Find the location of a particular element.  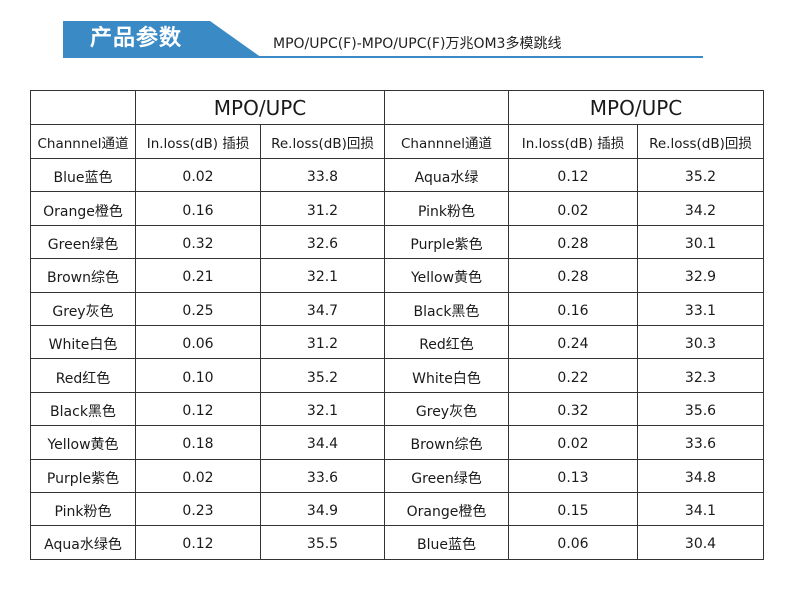

table-row: Green绿色 0.32 32.6 Purple紫色 0.28 30.1 is located at coordinates (397, 242).